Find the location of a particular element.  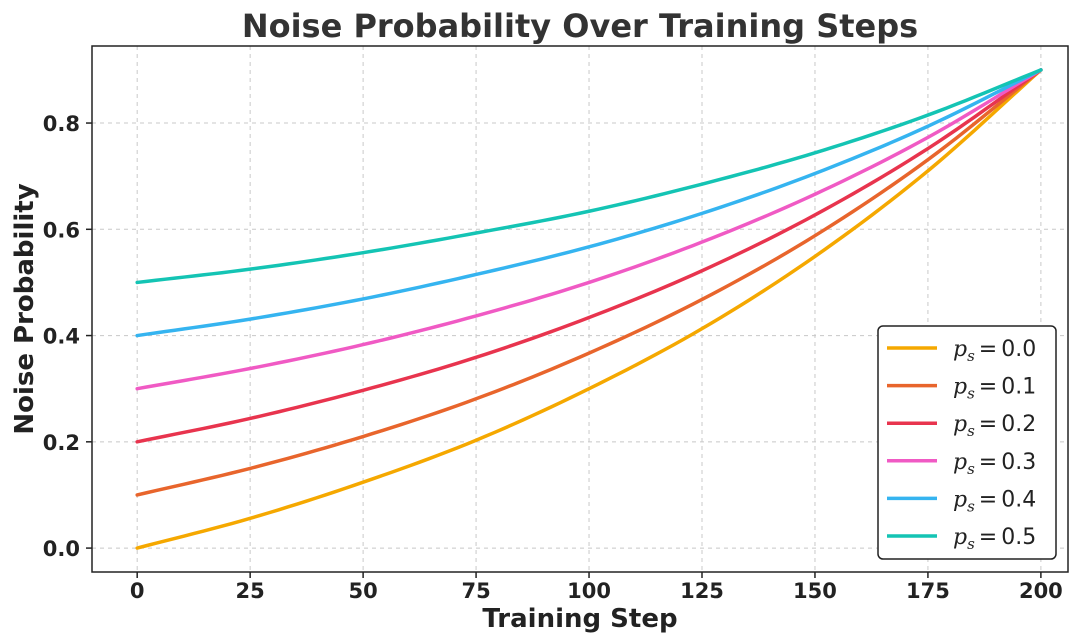

x-tick-label: 200 is located at coordinates (1041, 591).